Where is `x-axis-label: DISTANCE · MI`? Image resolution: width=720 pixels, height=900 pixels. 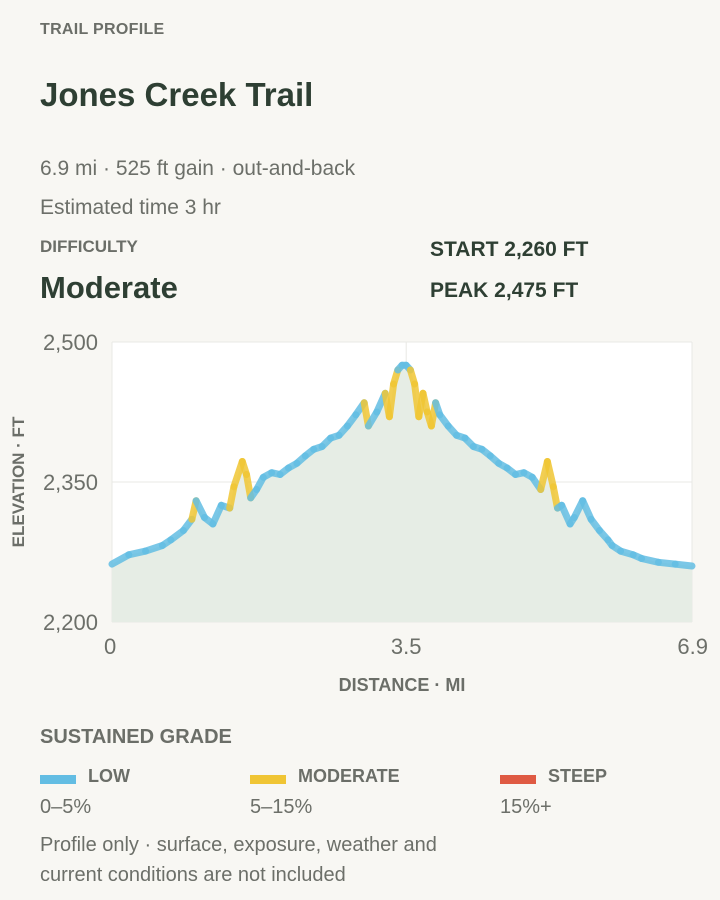
x-axis-label: DISTANCE · MI is located at coordinates (402, 685).